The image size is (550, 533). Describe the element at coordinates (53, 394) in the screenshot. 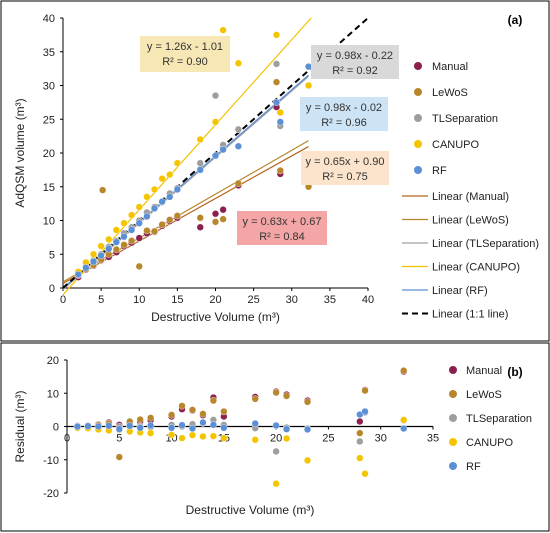

I see `y-tick-label: 10` at that location.